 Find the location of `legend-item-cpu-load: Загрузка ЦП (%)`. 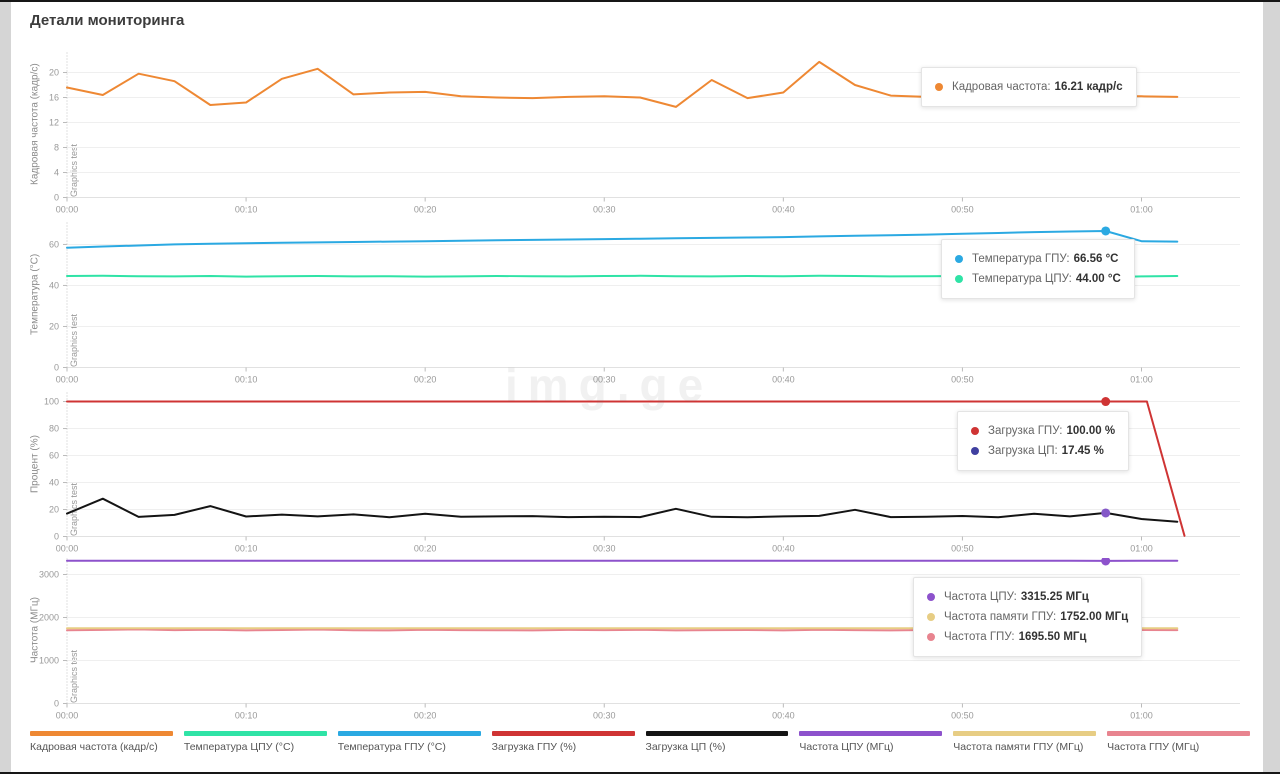

legend-item-cpu-load: Загрузка ЦП (%) is located at coordinates (717, 742).